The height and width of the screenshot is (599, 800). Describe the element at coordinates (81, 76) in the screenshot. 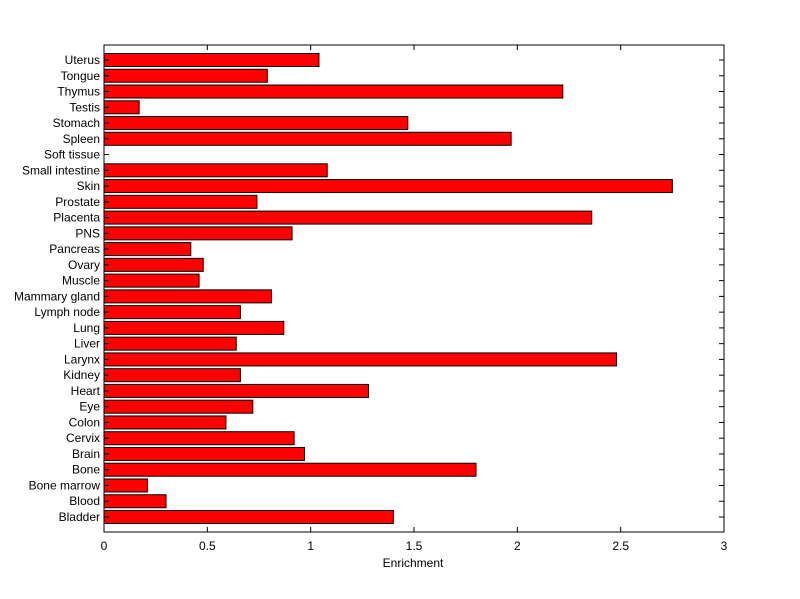

I see `y-tick-label: Tongue` at that location.